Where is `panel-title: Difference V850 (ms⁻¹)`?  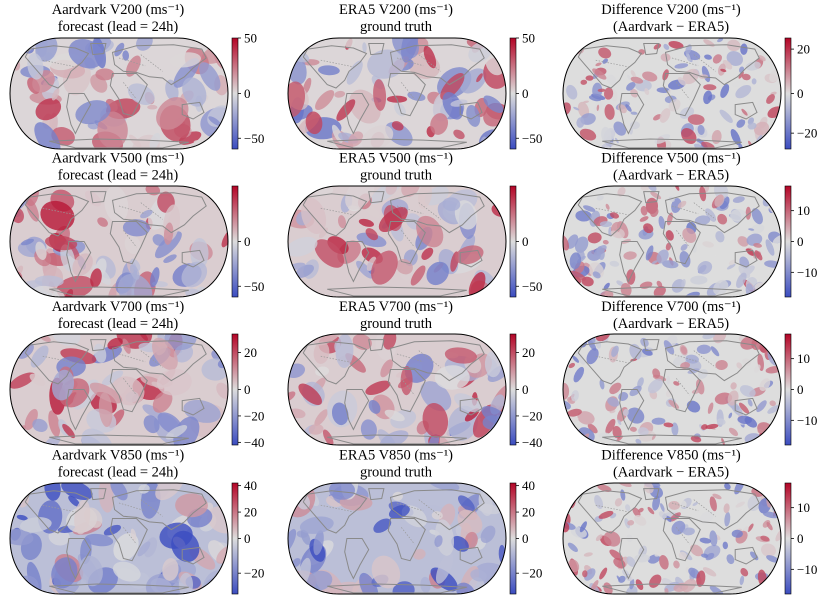 panel-title: Difference V850 (ms⁻¹) is located at coordinates (671, 456).